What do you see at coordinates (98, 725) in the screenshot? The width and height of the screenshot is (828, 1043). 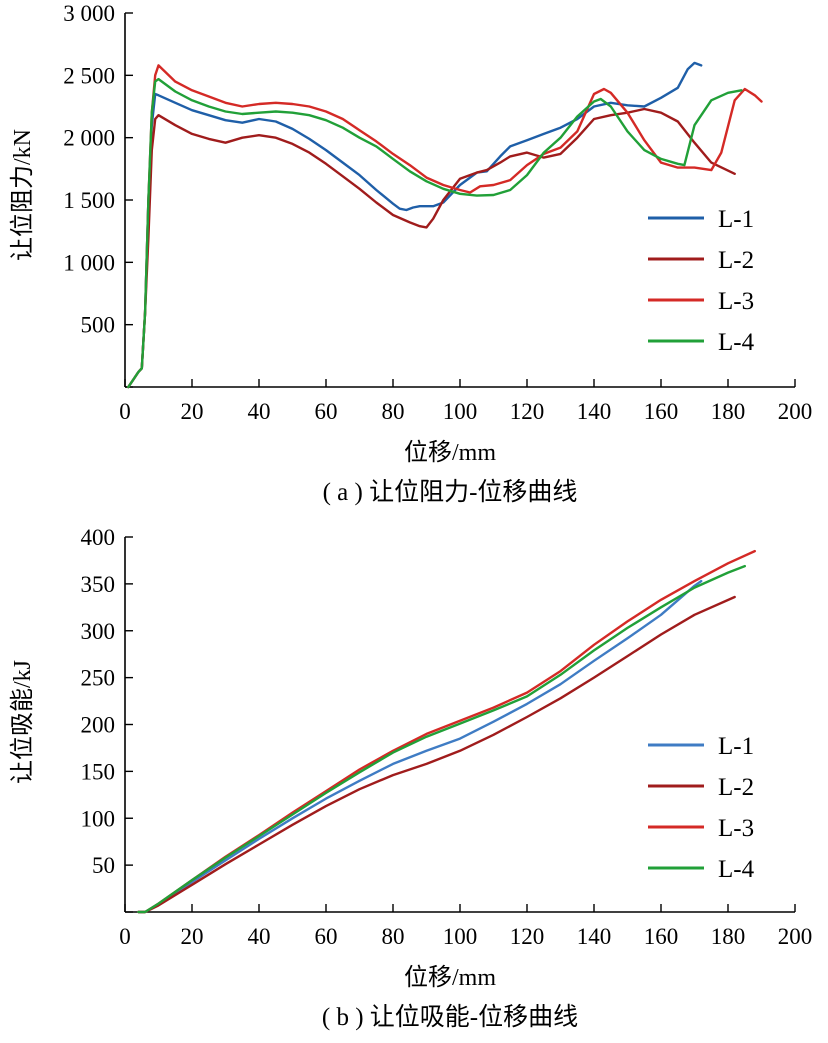 I see `y-tick-label: 200` at bounding box center [98, 725].